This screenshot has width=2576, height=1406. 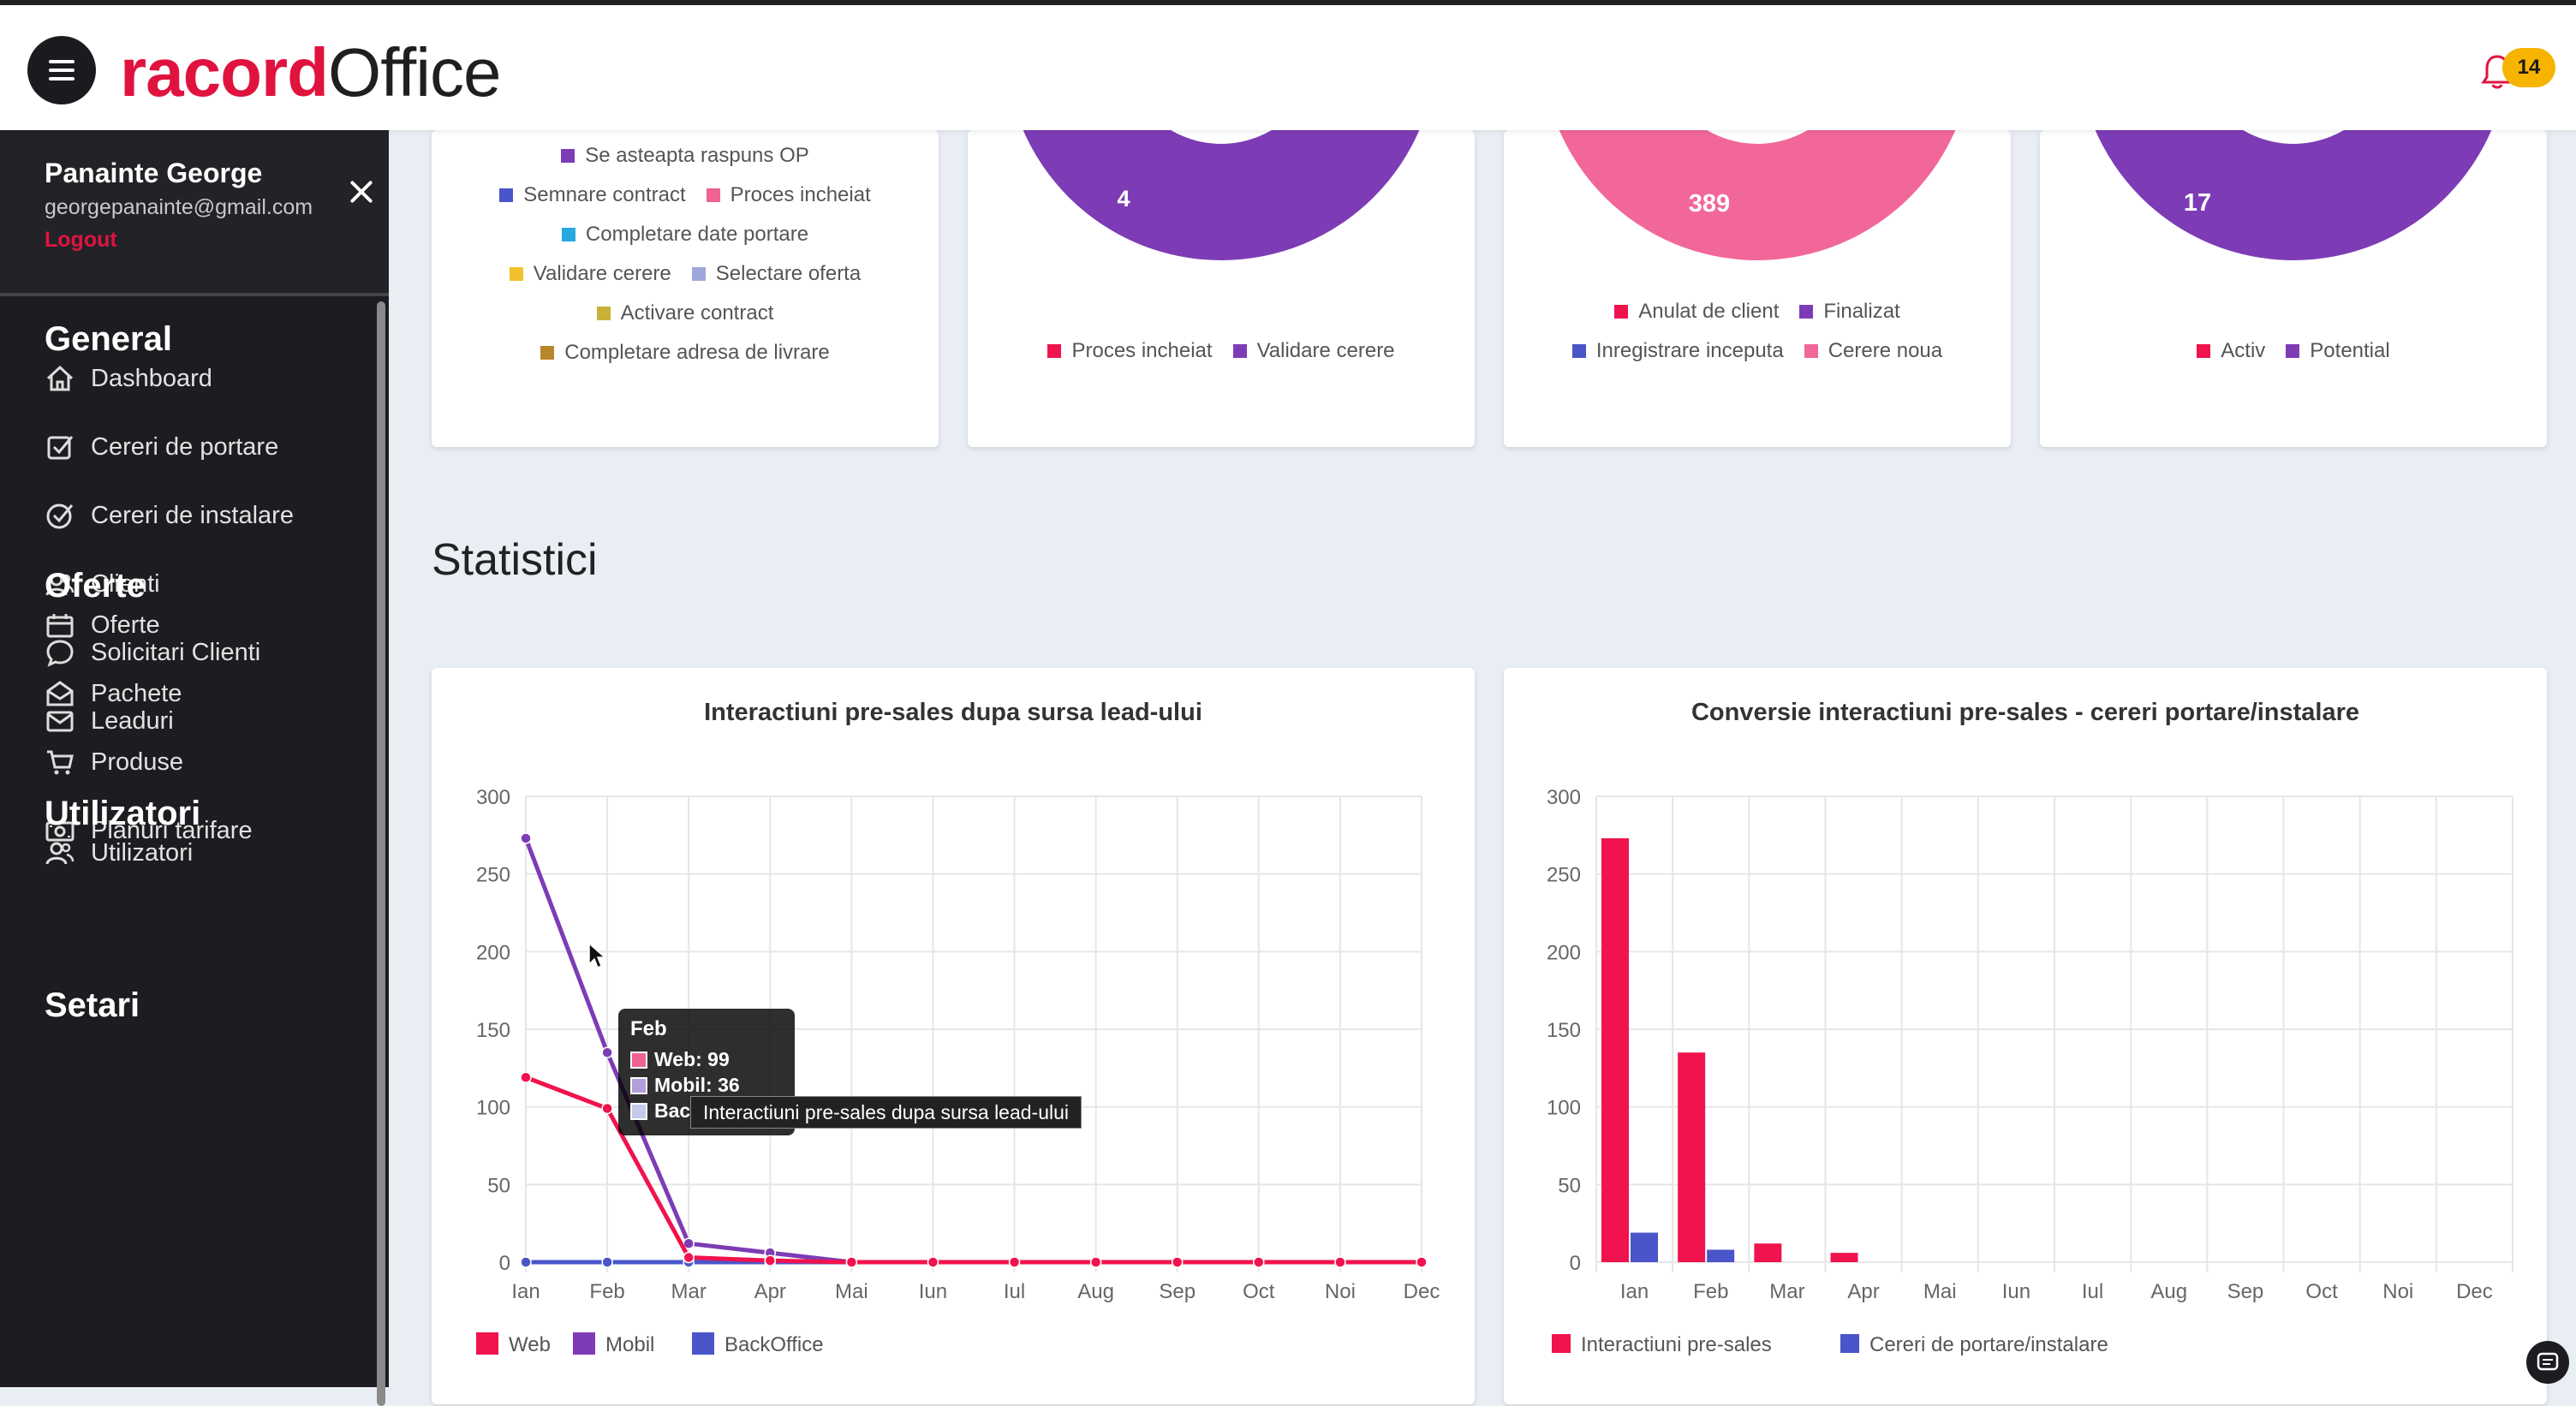 I want to click on sidebar-item-pachete: Pachete, so click(x=114, y=694).